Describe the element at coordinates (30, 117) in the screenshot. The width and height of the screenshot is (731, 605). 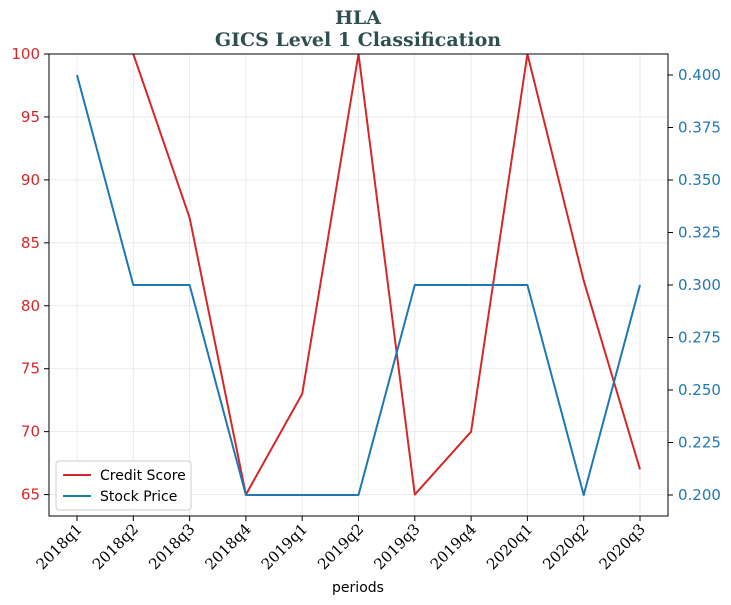
I see `left-tick-label: 95` at that location.